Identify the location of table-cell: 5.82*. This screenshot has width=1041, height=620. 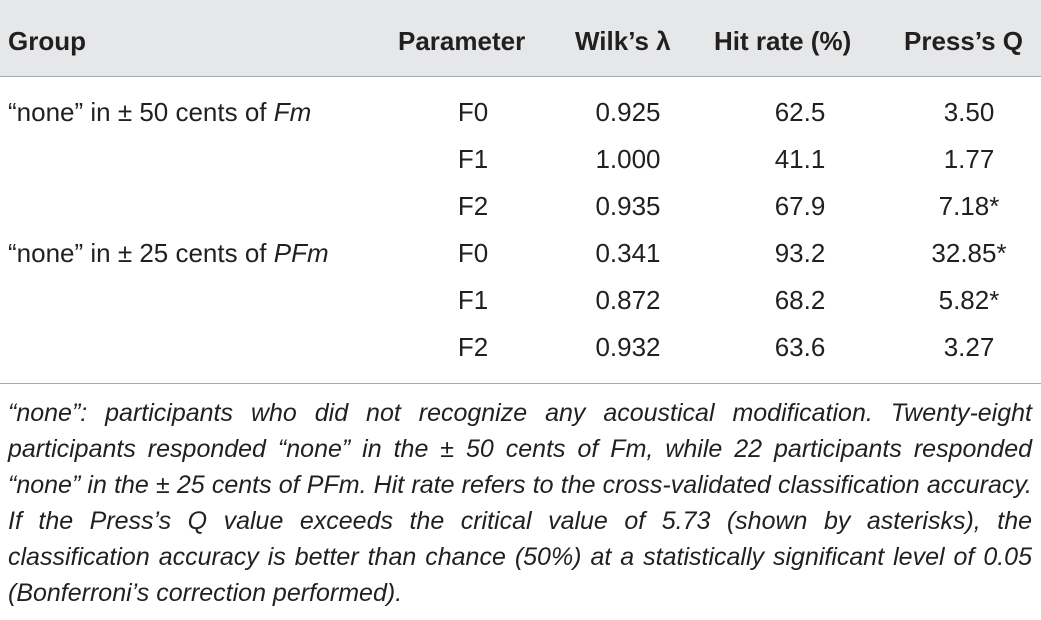
(969, 300).